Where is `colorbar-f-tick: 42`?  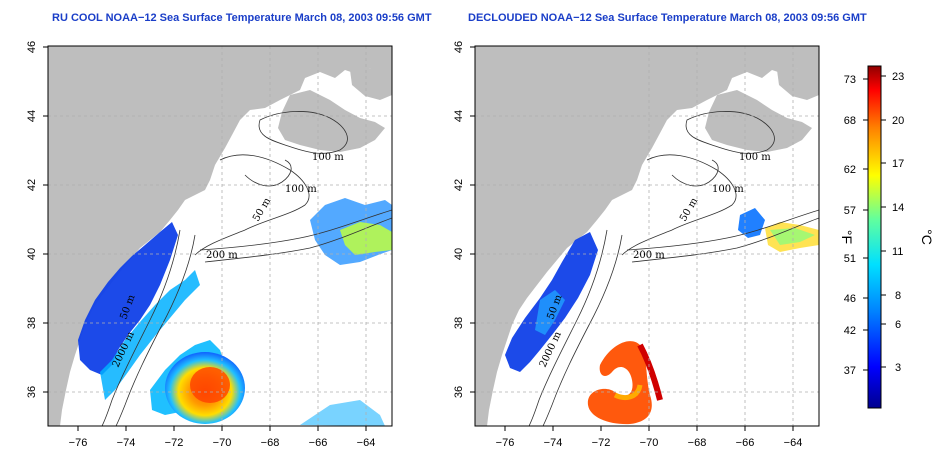 colorbar-f-tick: 42 is located at coordinates (850, 331).